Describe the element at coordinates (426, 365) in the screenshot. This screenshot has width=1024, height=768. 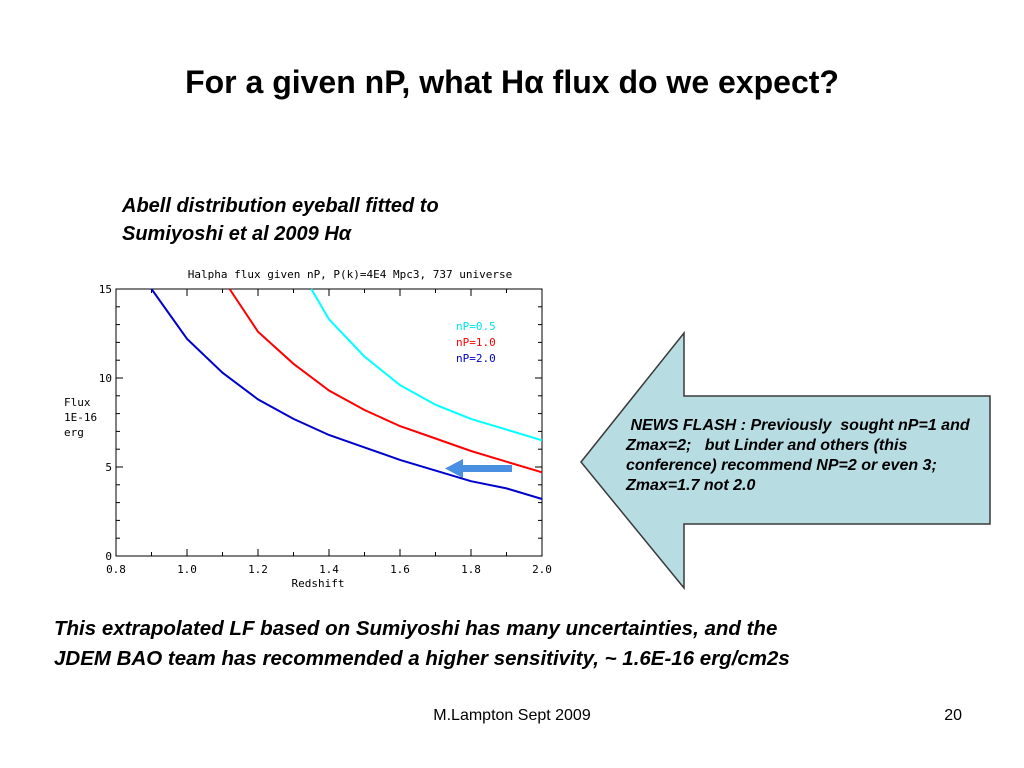
I see `series-line-np05` at that location.